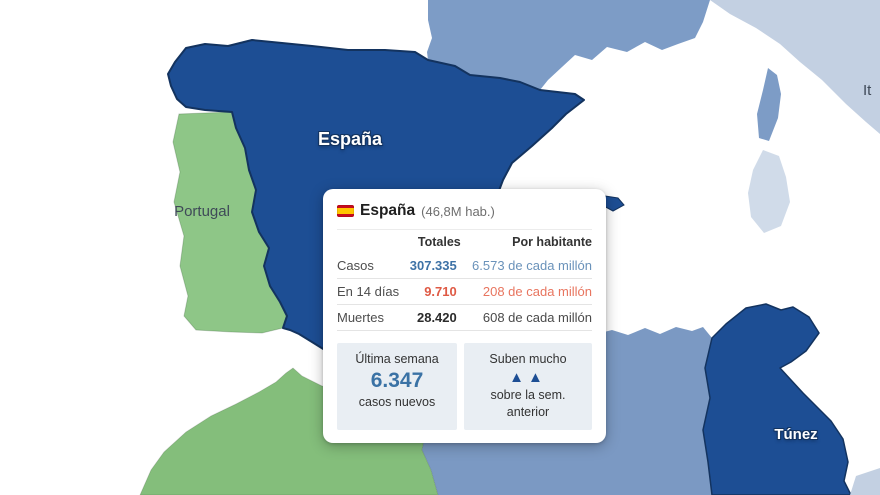 This screenshot has height=495, width=880. I want to click on row-label: Muertes, so click(371, 317).